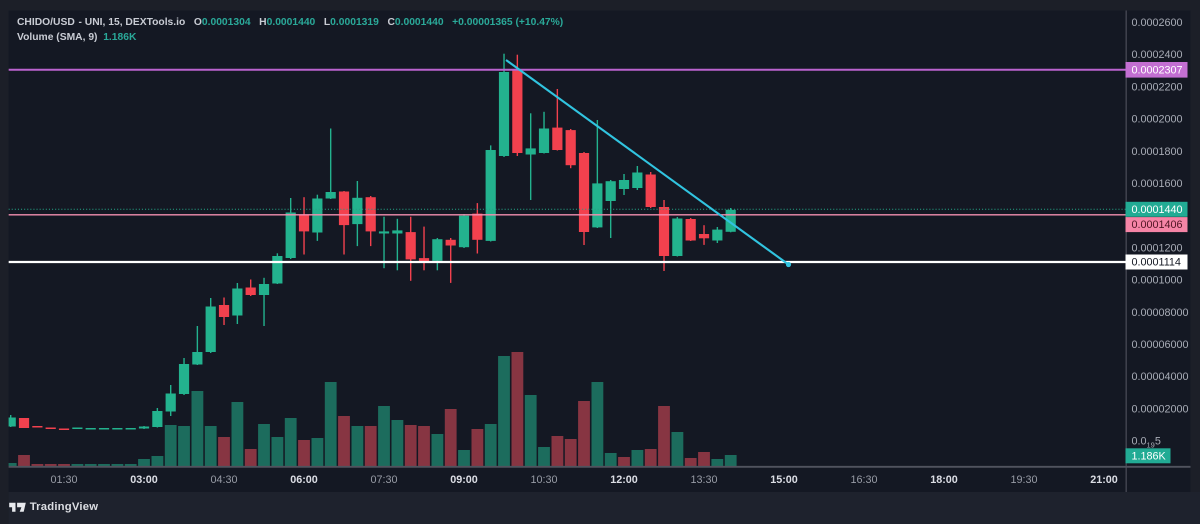 This screenshot has width=1200, height=524. What do you see at coordinates (1157, 210) in the screenshot?
I see `svg-text: 0.0001440` at bounding box center [1157, 210].